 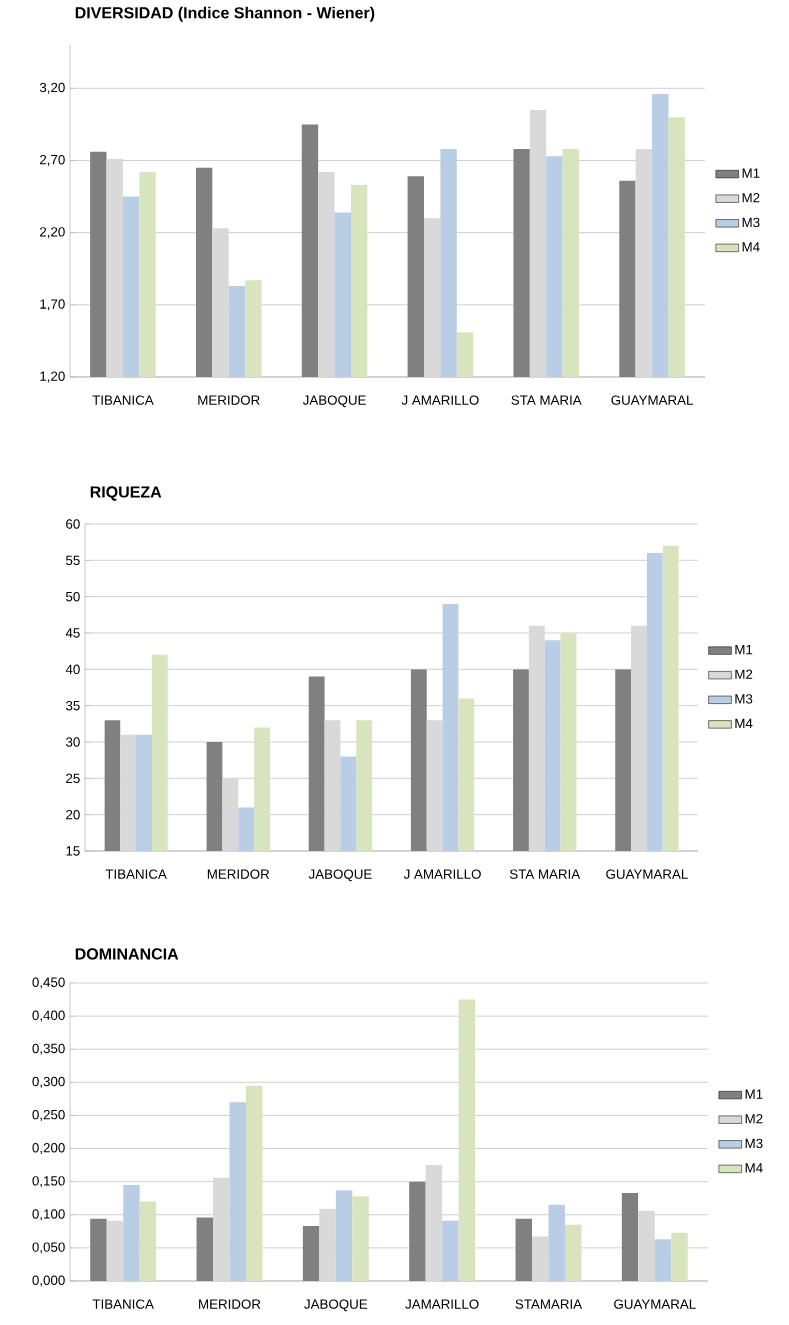 I want to click on y-tick-label: 25, so click(x=73, y=778).